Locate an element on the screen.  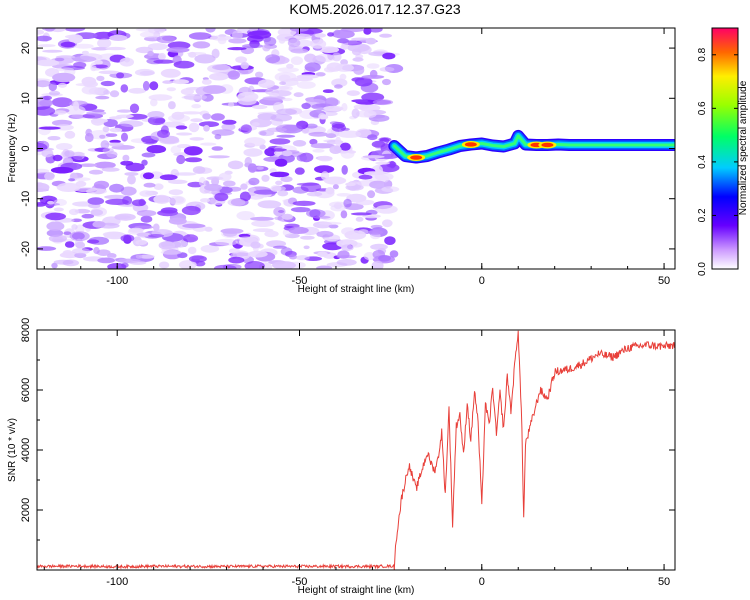
y-tick-label: 10 is located at coordinates (26, 98).